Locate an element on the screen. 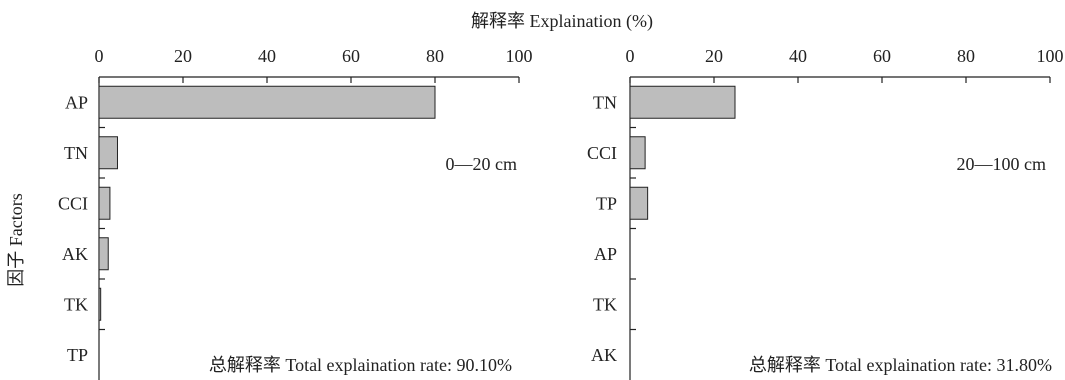  x-axis-title: 解释率 Explaination (%) is located at coordinates (562, 21).